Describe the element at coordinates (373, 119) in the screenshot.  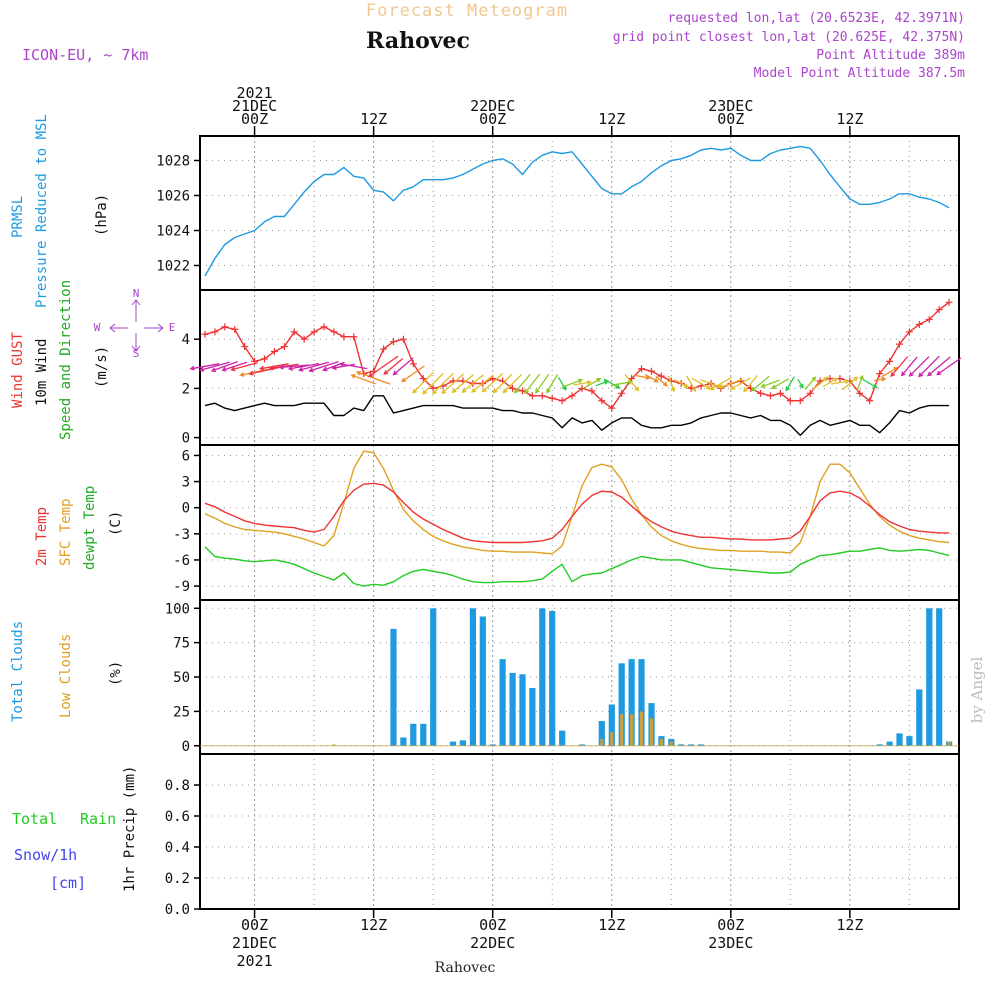
I see `top-time-label: 12Z` at that location.